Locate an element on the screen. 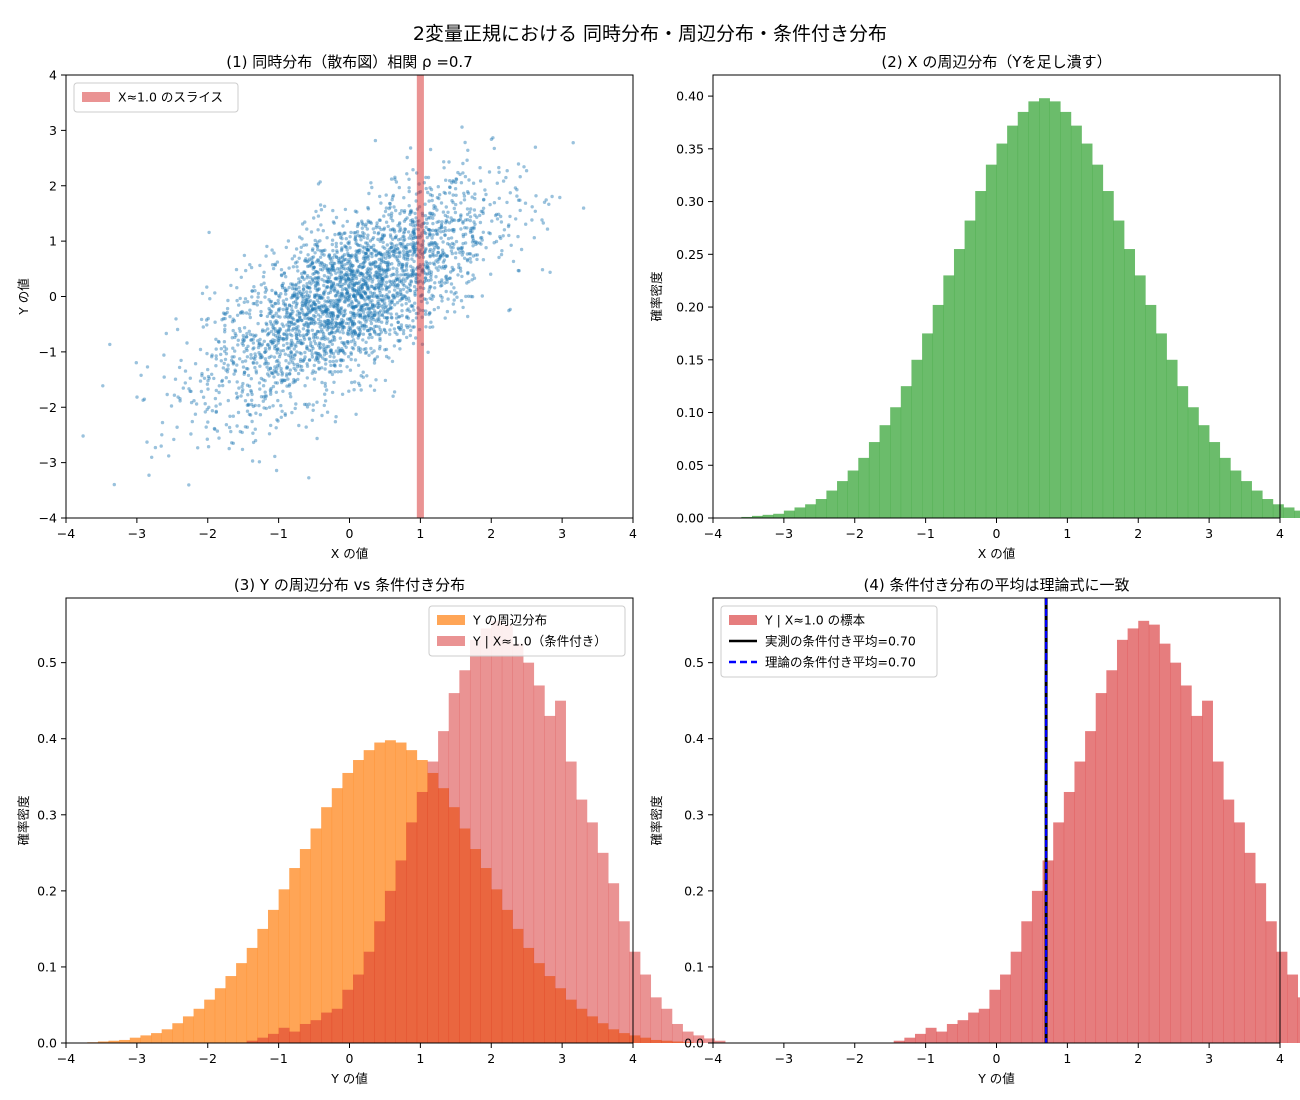  legend-box is located at coordinates (156, 97).